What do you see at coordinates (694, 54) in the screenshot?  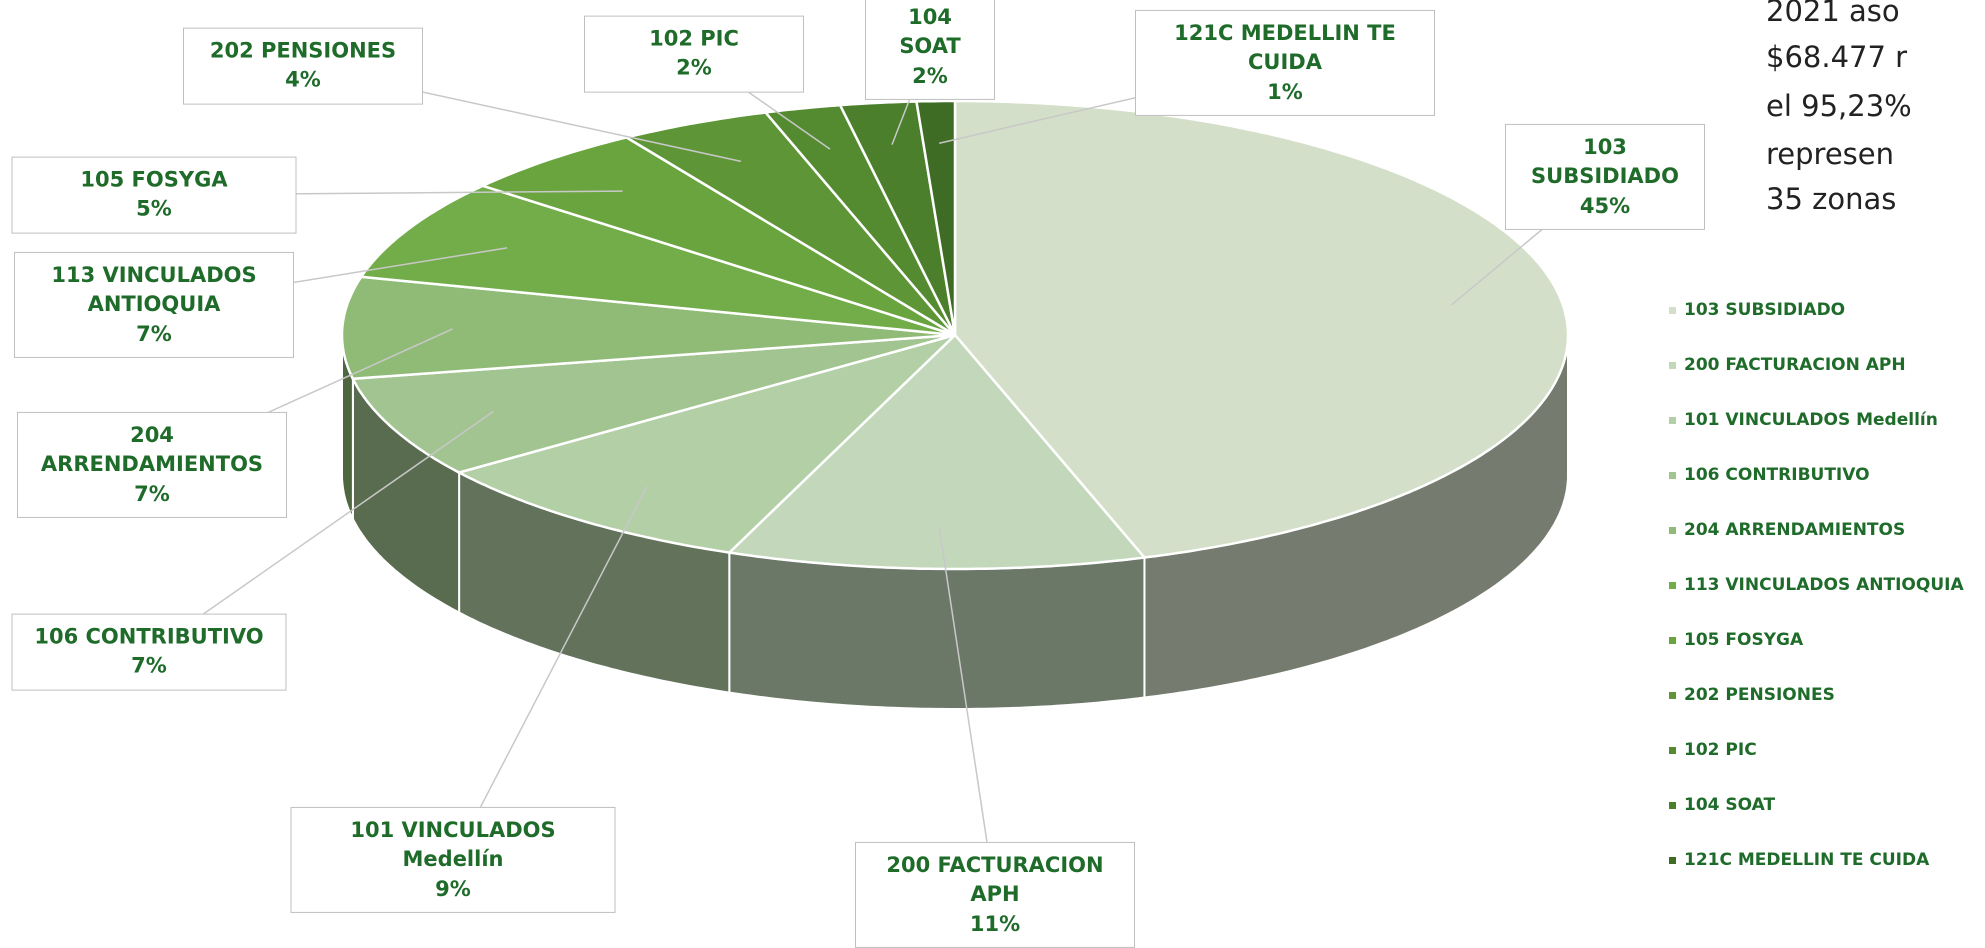 I see `data-label: 102 PIC 2%` at bounding box center [694, 54].